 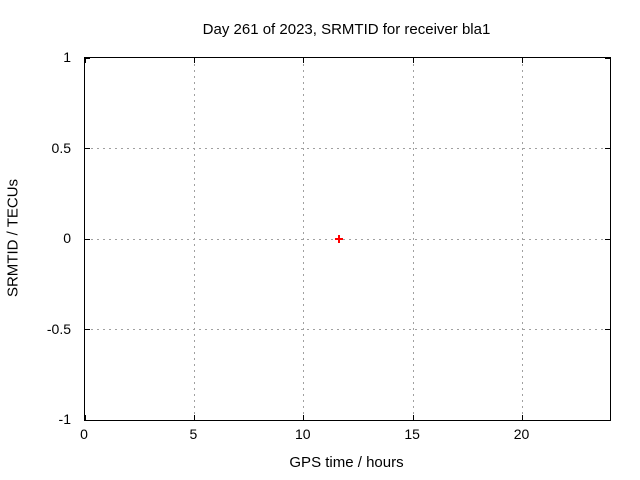 What do you see at coordinates (346, 462) in the screenshot?
I see `x-axis-label: GPS time / hours` at bounding box center [346, 462].